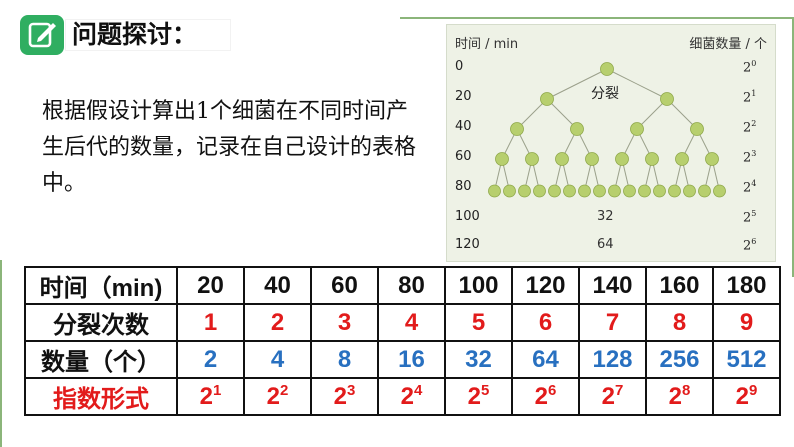 This screenshot has height=447, width=794. What do you see at coordinates (679, 285) in the screenshot?
I see `table-cell: 160` at bounding box center [679, 285].